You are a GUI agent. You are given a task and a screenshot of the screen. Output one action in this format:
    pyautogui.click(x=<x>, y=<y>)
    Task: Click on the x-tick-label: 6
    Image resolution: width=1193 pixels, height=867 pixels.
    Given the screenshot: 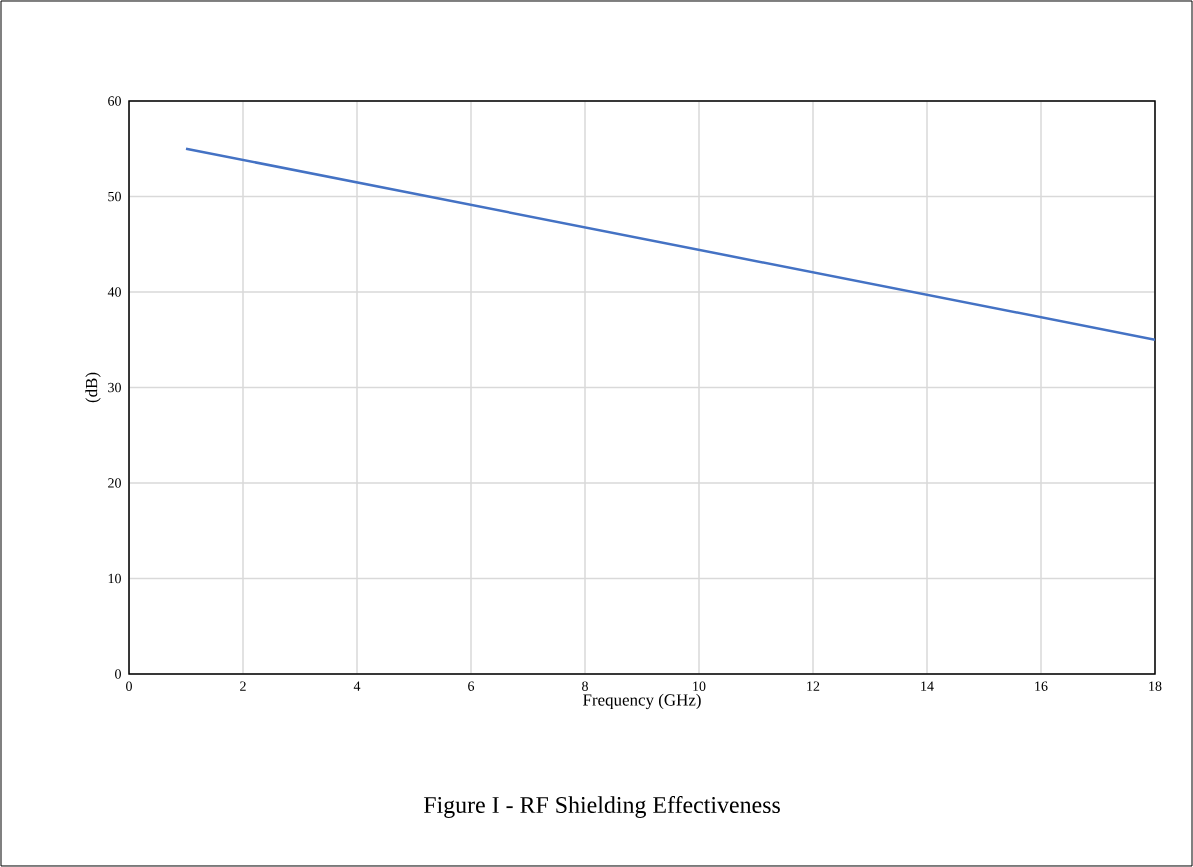 What is the action you would take?
    pyautogui.click(x=471, y=686)
    